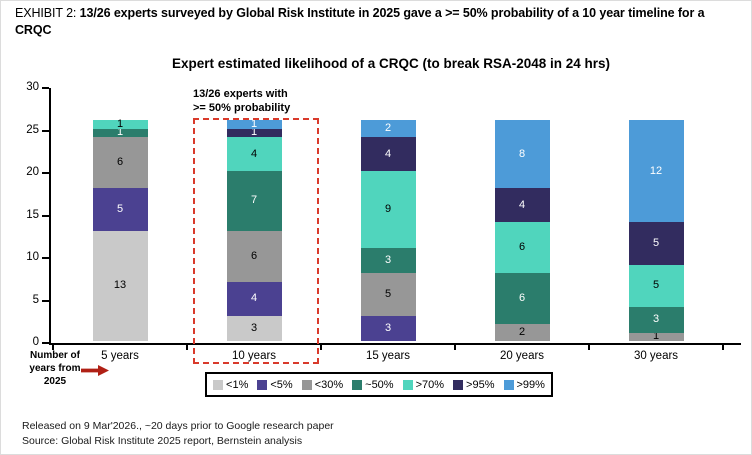 The image size is (752, 455). I want to click on legend-label: >95%, so click(480, 384).